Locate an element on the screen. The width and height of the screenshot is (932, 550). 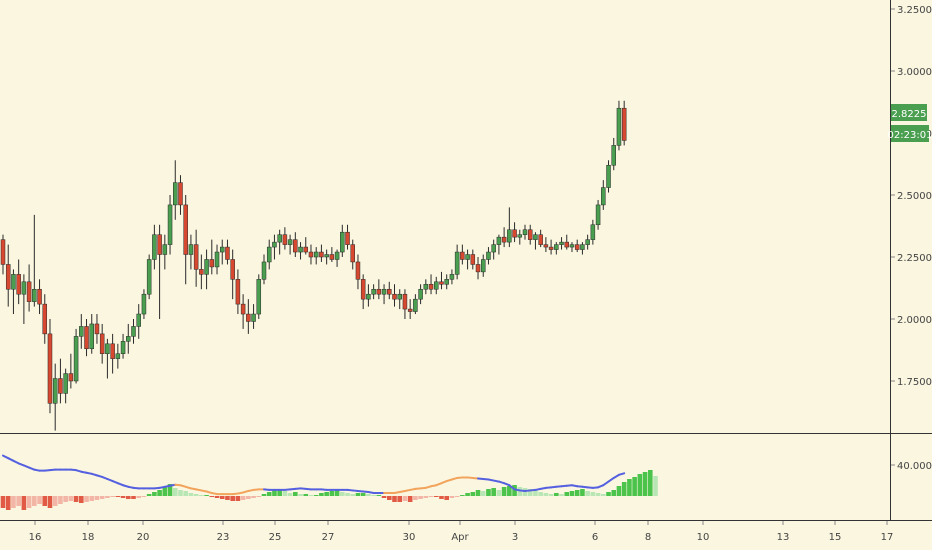
time-tick-label: 10 is located at coordinates (703, 537).